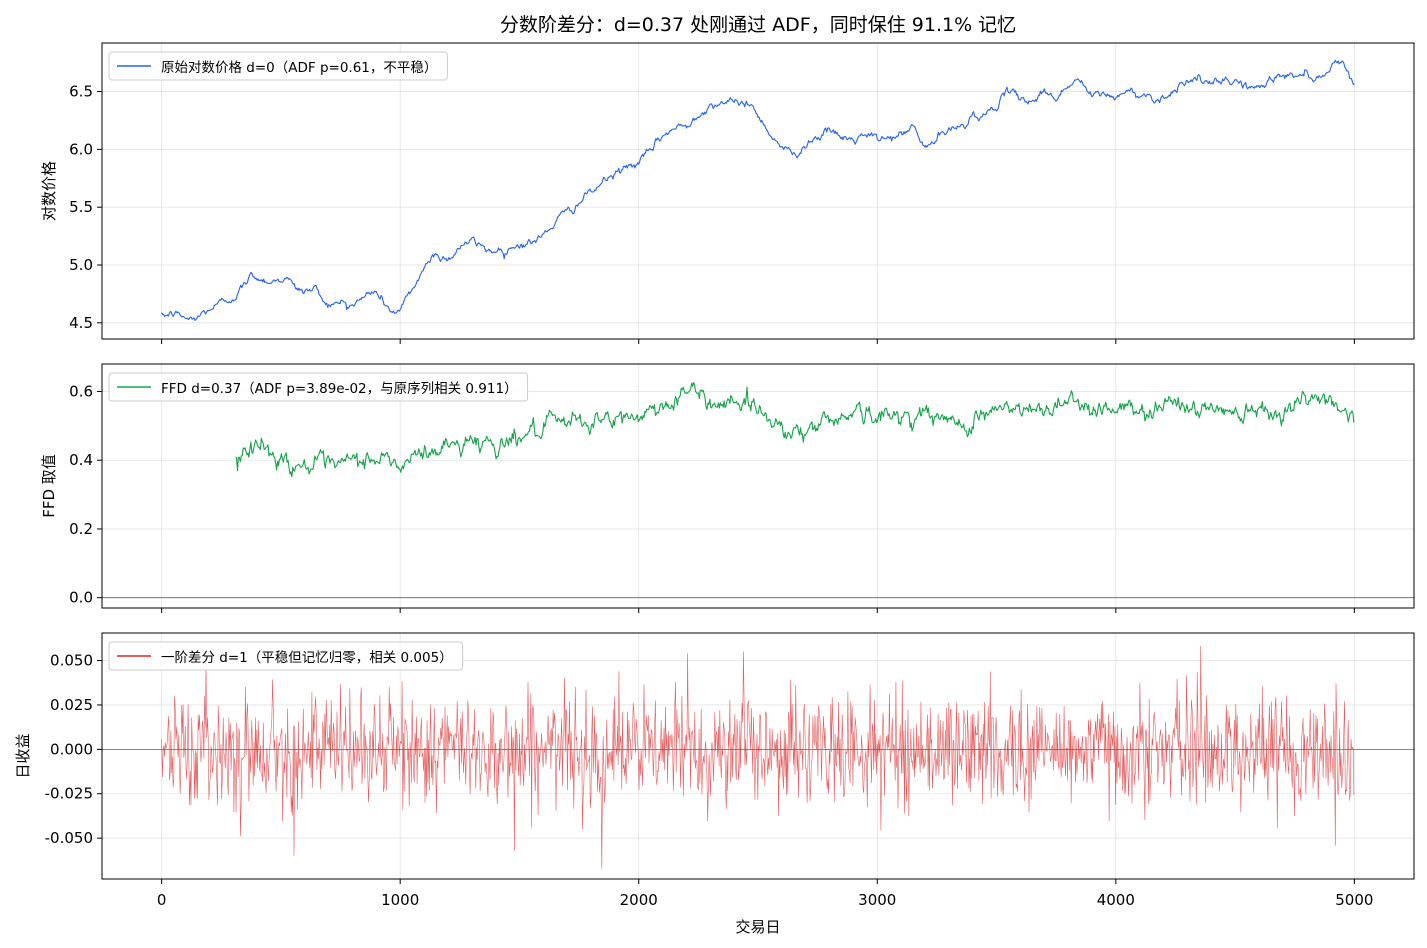  What do you see at coordinates (81, 149) in the screenshot?
I see `y-tick-label: 6.0` at bounding box center [81, 149].